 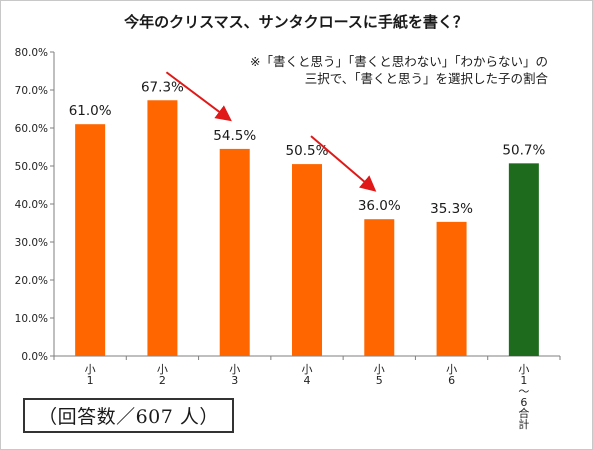 What do you see at coordinates (295, 22) in the screenshot?
I see `chart-title: 今年のクリスマス、サンタクロースに手紙を書く？` at bounding box center [295, 22].